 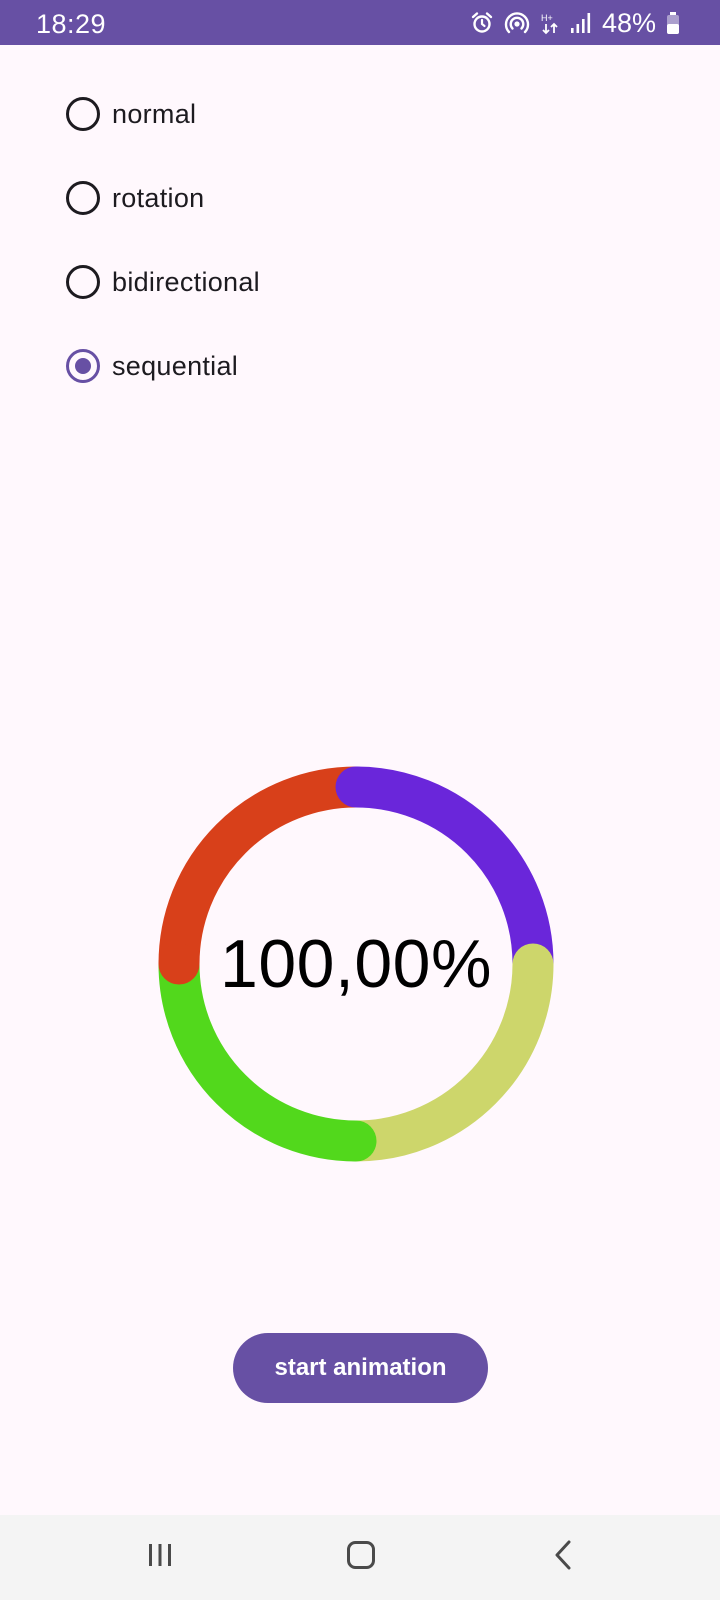 What do you see at coordinates (581, 23) in the screenshot?
I see `signal-icon` at bounding box center [581, 23].